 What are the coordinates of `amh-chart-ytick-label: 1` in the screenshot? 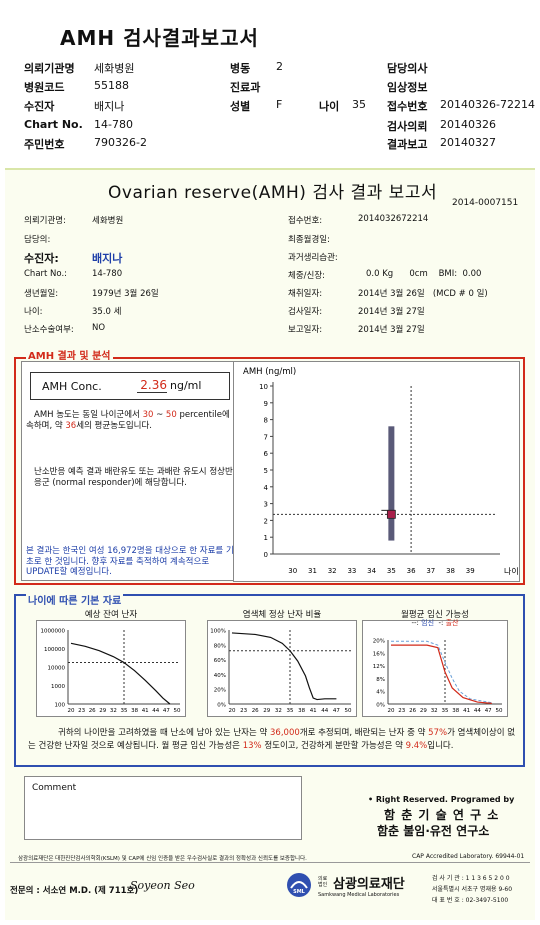 It's located at (266, 538).